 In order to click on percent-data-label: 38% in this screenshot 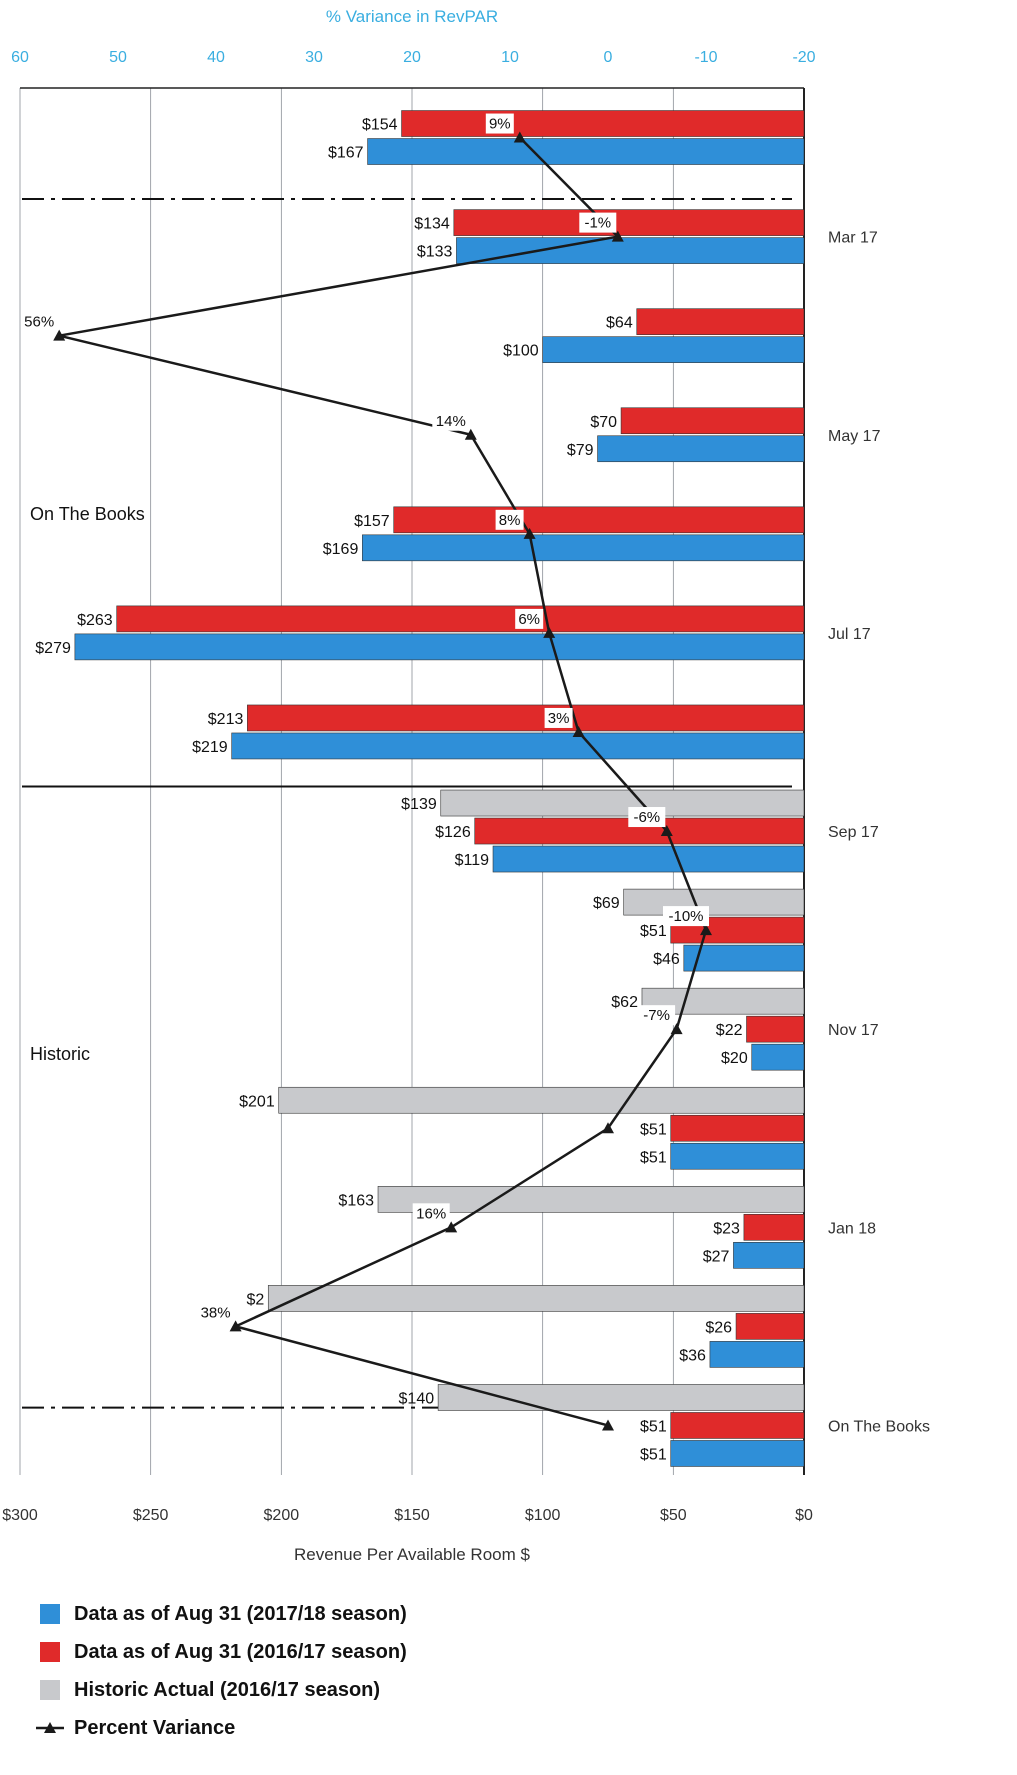, I will do `click(216, 1312)`.